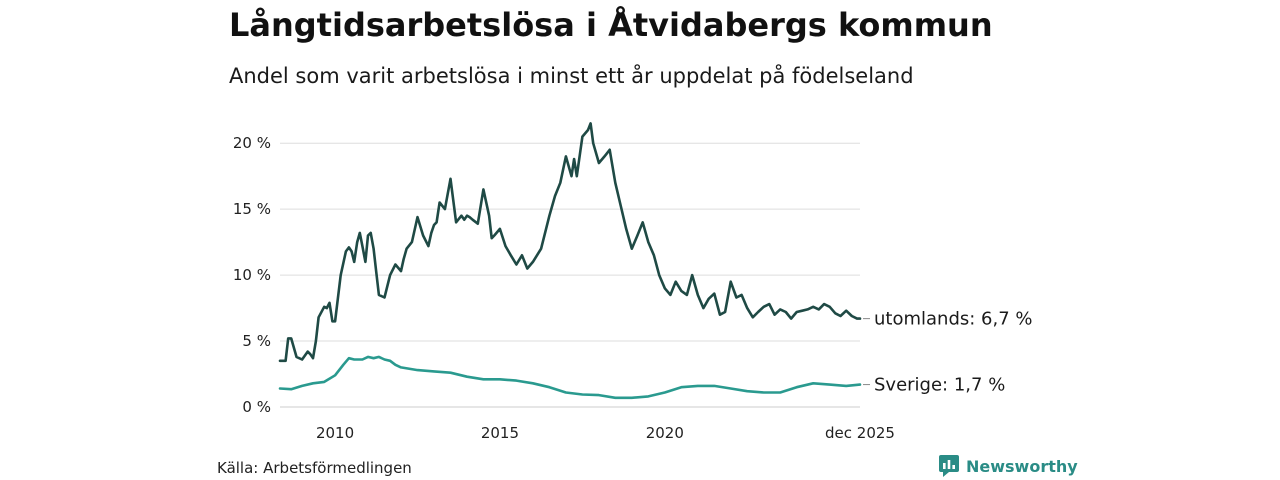  I want to click on x-tick-label: 2020, so click(665, 433).